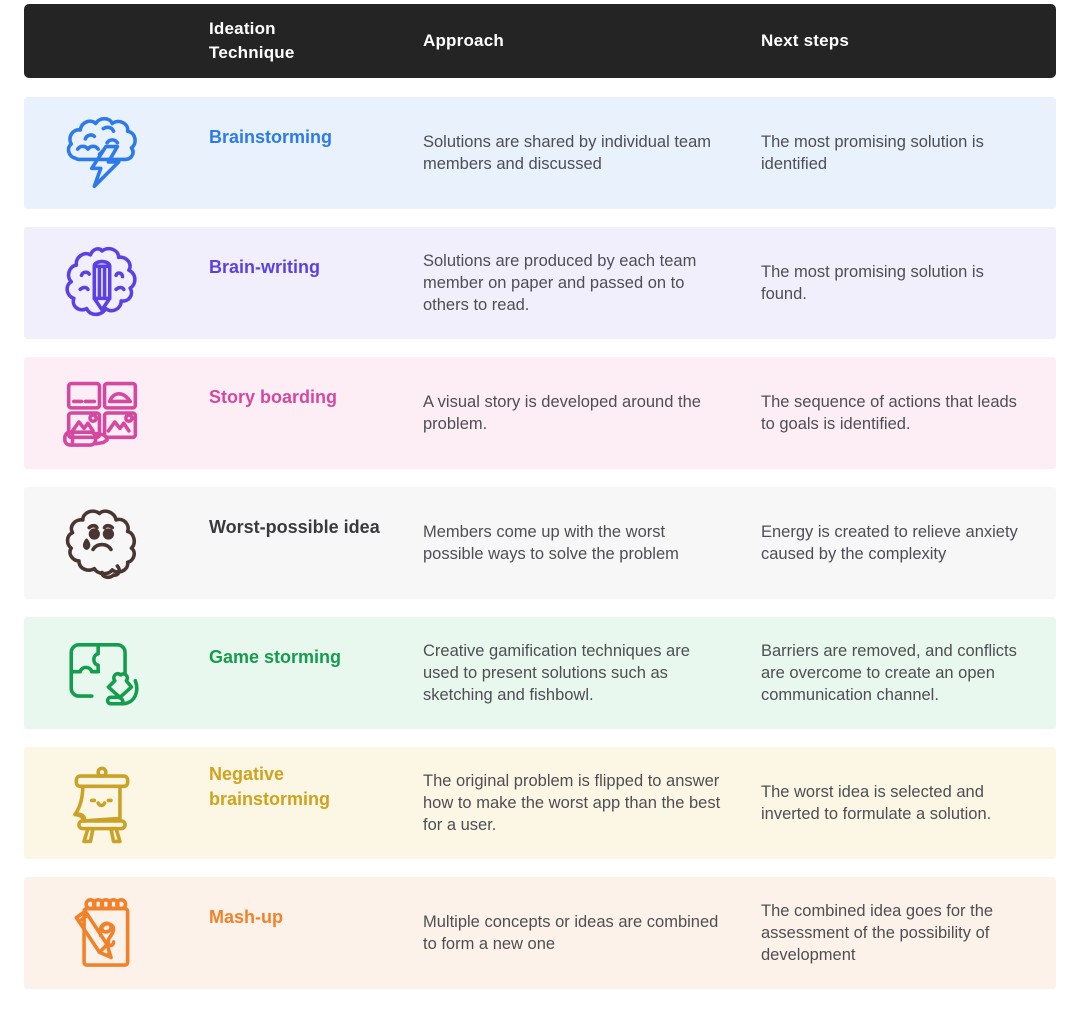 This screenshot has height=1018, width=1080. Describe the element at coordinates (116, 673) in the screenshot. I see `puzzle-hand-icon` at that location.